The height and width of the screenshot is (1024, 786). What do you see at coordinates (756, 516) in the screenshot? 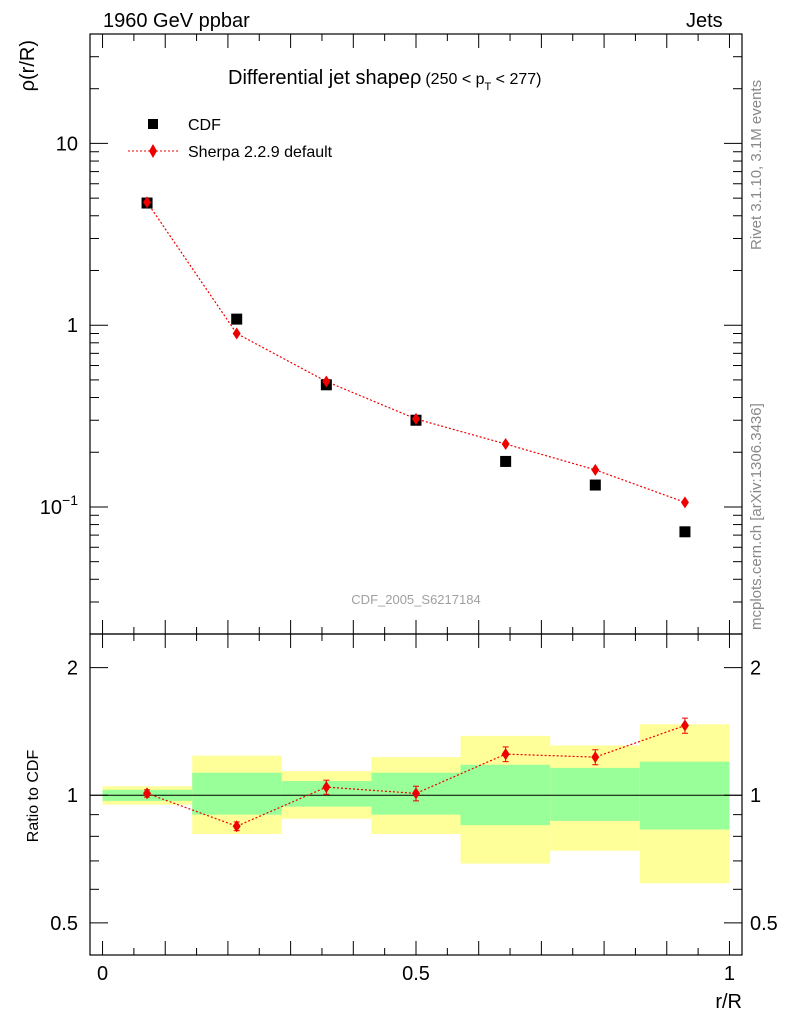
I see `mcplots-label: mcplots.cern.ch [arXiv:1306.3436]` at bounding box center [756, 516].